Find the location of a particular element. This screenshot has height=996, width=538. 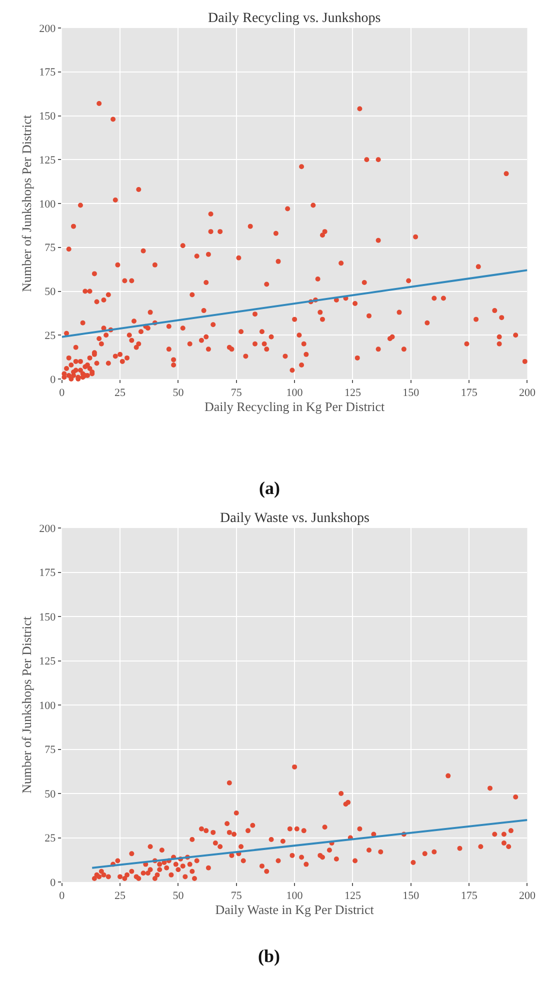

x-axis-title: Daily Waste in Kg Per District is located at coordinates (294, 910).